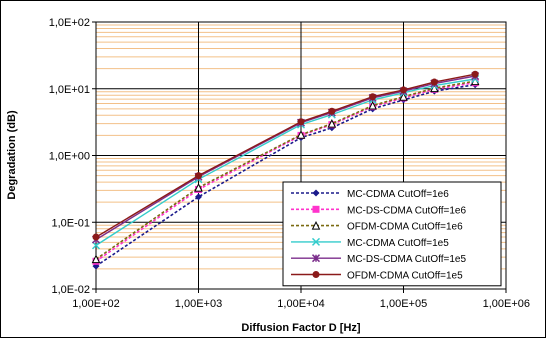 The height and width of the screenshot is (339, 546). What do you see at coordinates (398, 243) in the screenshot?
I see `legend-label: MC-CDMA CutOff=1e5` at bounding box center [398, 243].